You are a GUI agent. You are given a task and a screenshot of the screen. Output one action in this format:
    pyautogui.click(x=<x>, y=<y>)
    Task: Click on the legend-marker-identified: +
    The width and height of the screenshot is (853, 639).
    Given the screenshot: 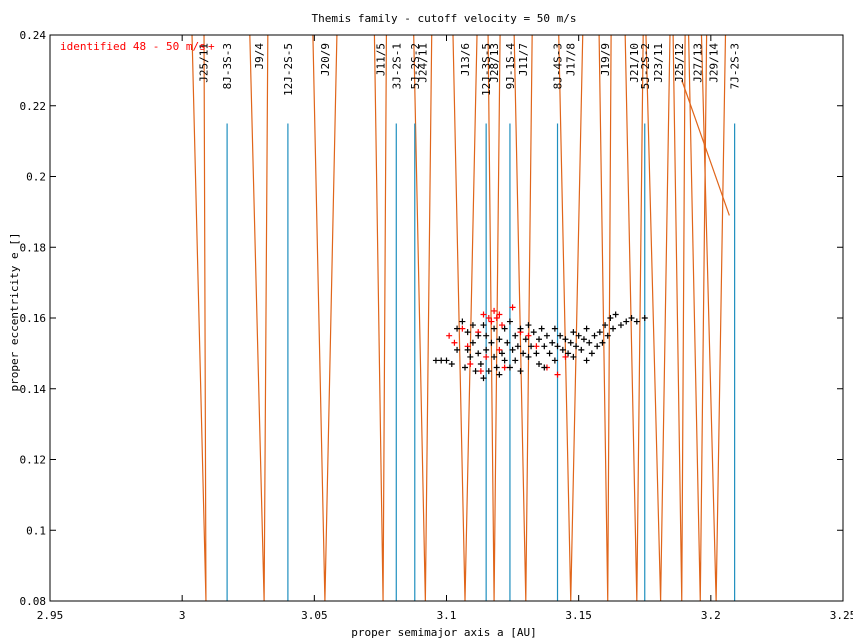 What is the action you would take?
    pyautogui.click(x=211, y=46)
    